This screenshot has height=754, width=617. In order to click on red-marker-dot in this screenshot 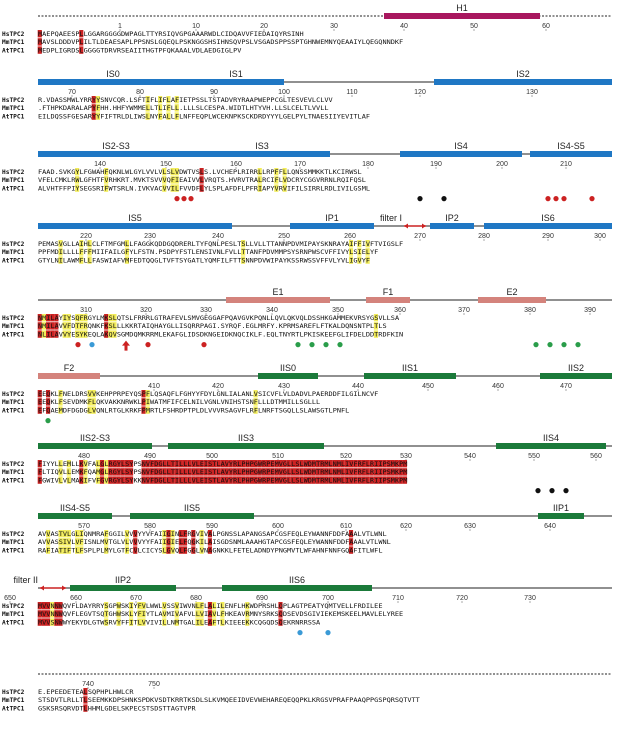, I will do `click(148, 345)`.